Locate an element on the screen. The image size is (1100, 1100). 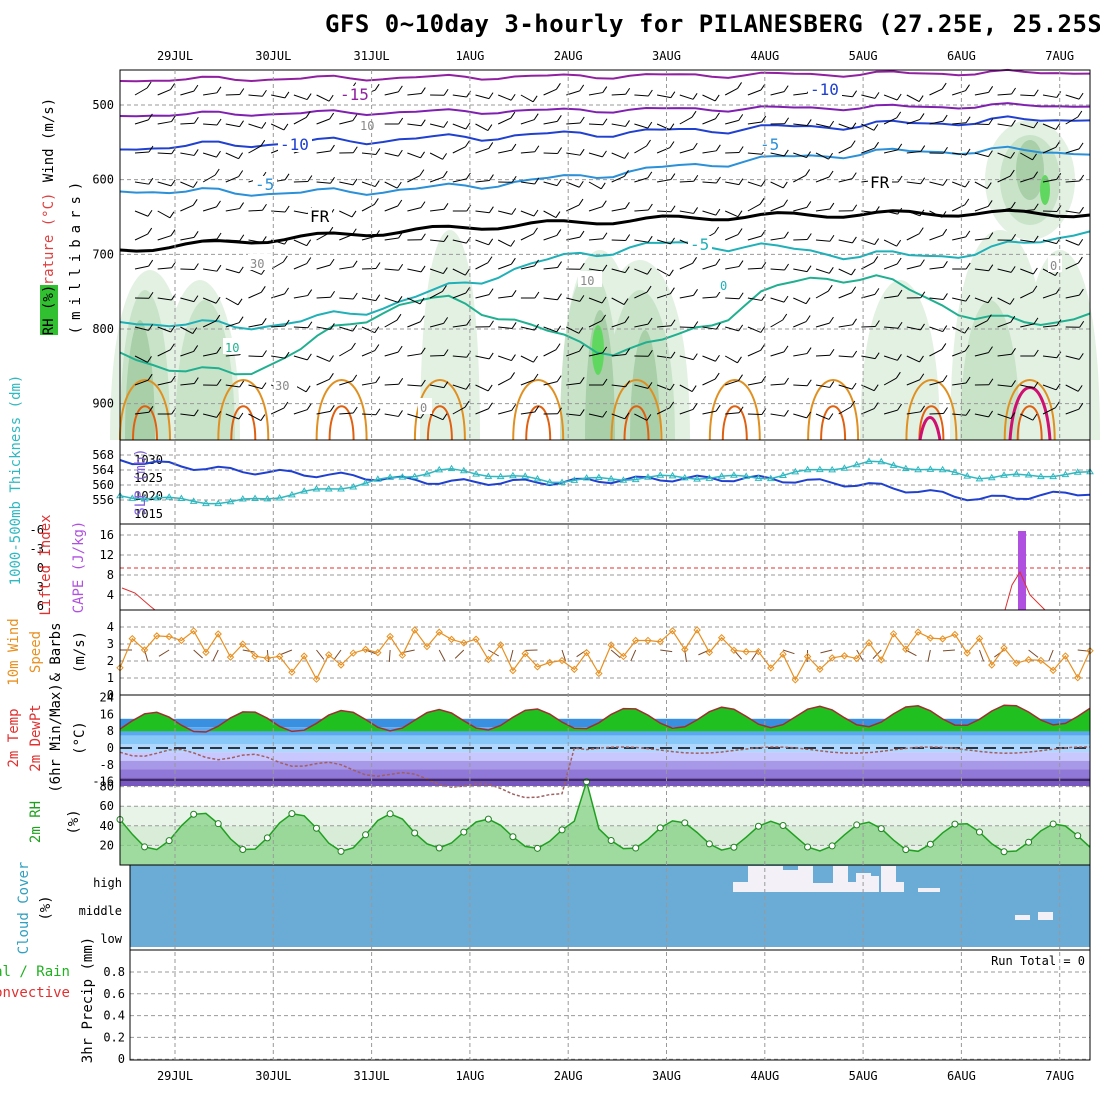
rh-marker is located at coordinates (292, 814).